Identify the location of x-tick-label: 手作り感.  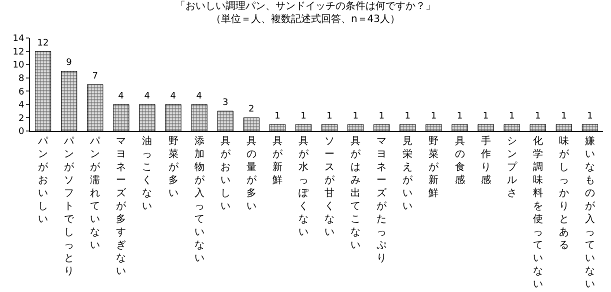
(485, 160).